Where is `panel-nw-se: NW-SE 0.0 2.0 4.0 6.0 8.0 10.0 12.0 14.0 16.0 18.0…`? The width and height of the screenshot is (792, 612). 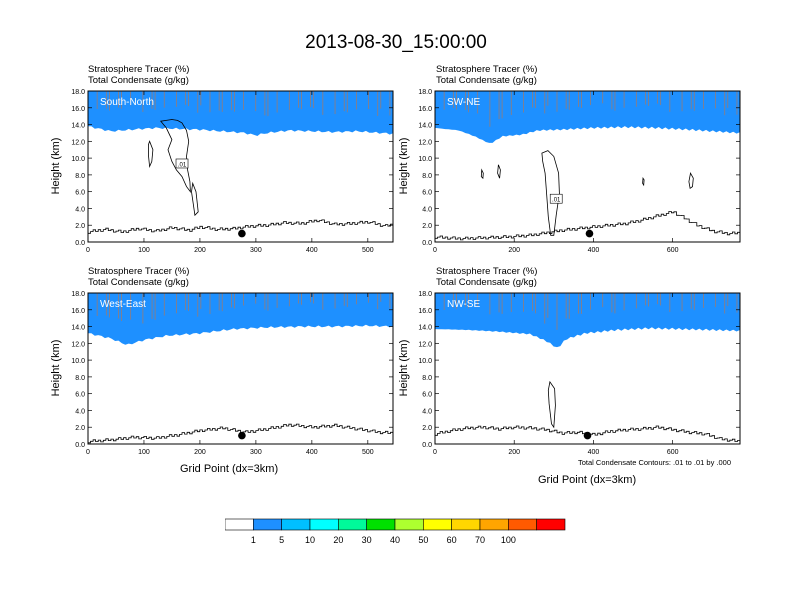
panel-nw-se: NW-SE 0.0 2.0 4.0 6.0 8.0 10.0 12.0 14.0 16.0 18.0… is located at coordinates (579, 373).